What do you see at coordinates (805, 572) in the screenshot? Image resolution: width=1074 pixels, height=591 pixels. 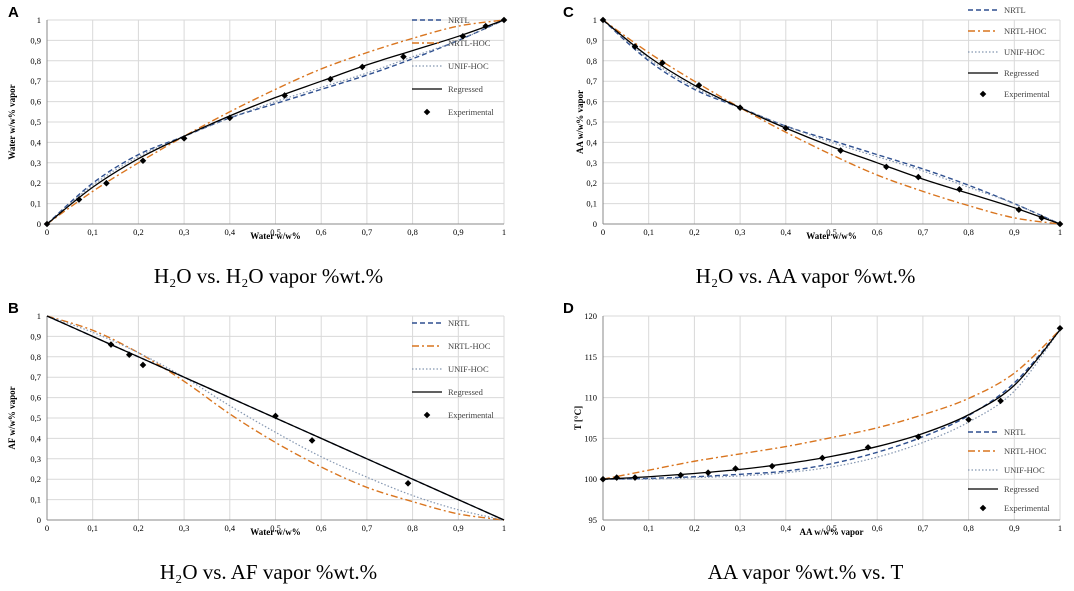 I see `chart-caption: AA vapor %wt.% vs. T` at bounding box center [805, 572].